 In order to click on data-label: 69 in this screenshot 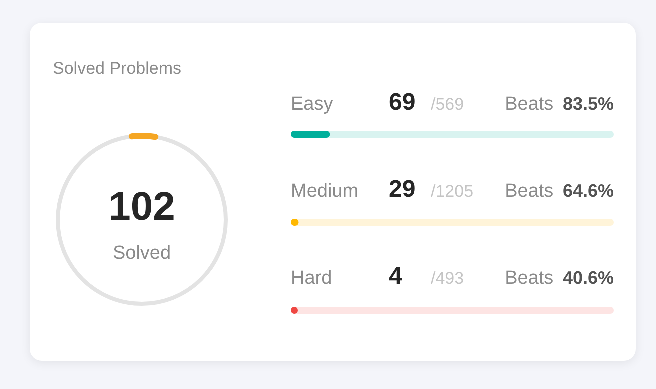, I will do `click(402, 102)`.